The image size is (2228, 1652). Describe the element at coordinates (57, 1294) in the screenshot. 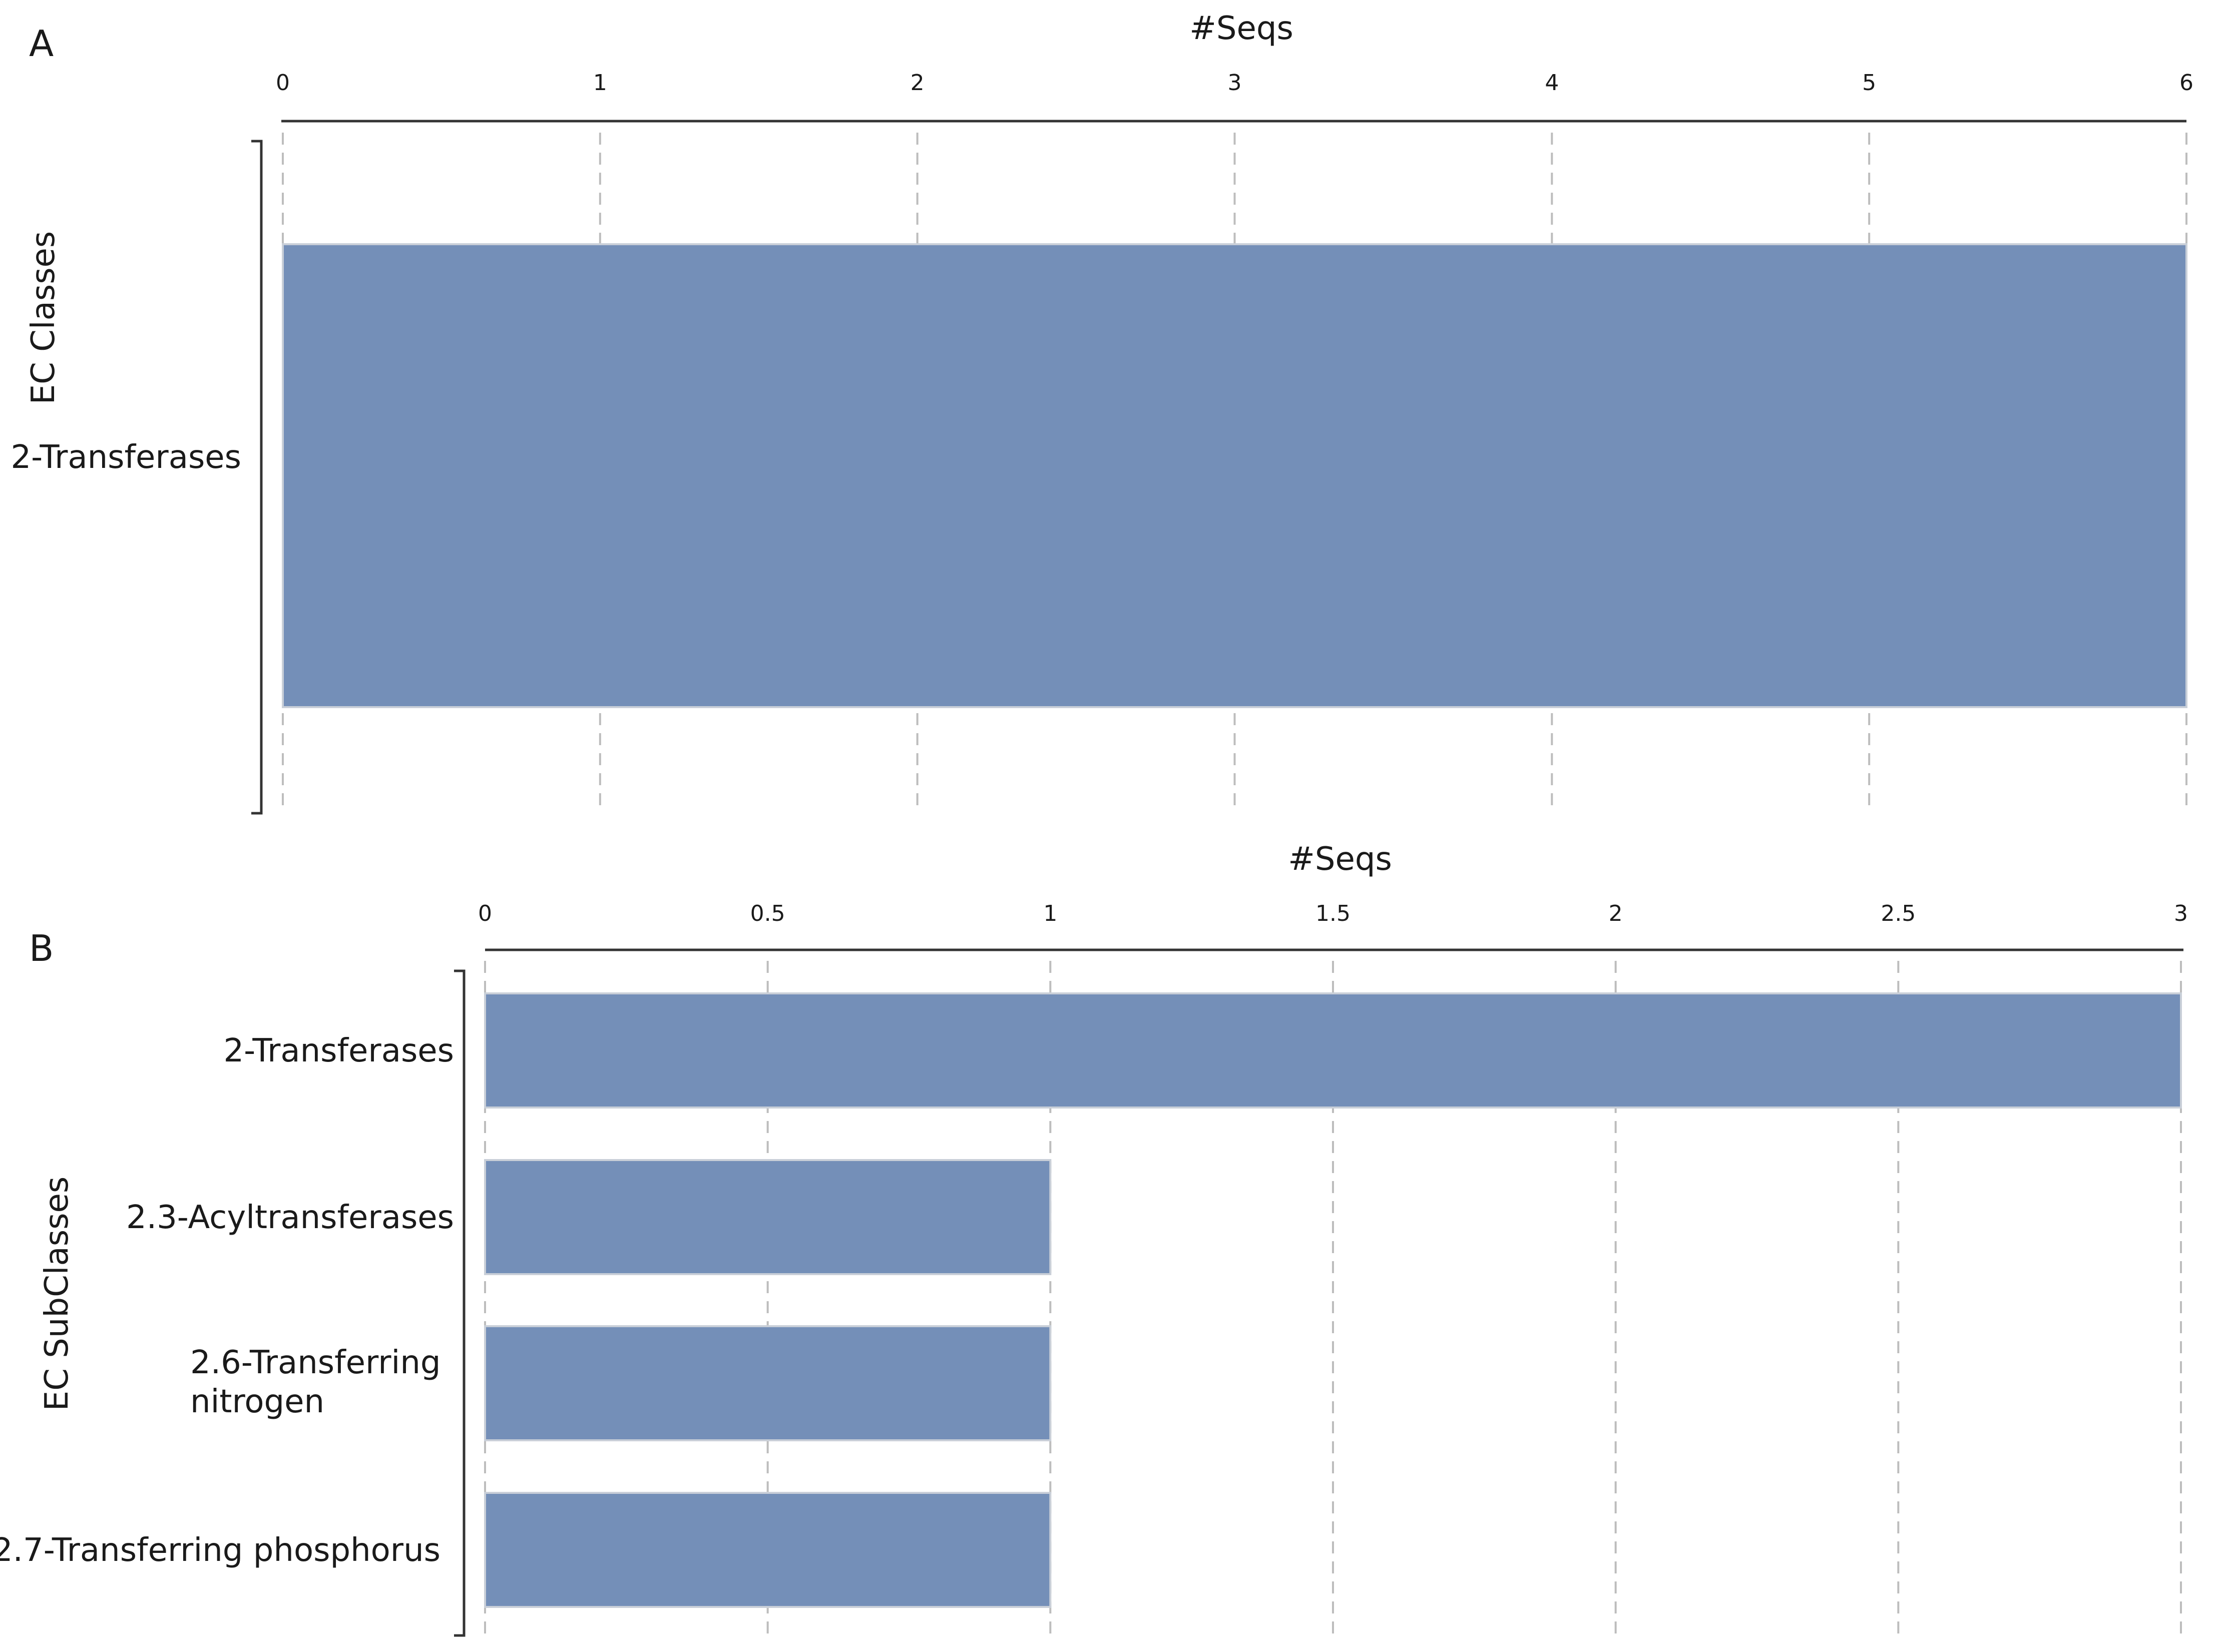

I see `panel-b-y-axis-title: EC SubClasses` at that location.